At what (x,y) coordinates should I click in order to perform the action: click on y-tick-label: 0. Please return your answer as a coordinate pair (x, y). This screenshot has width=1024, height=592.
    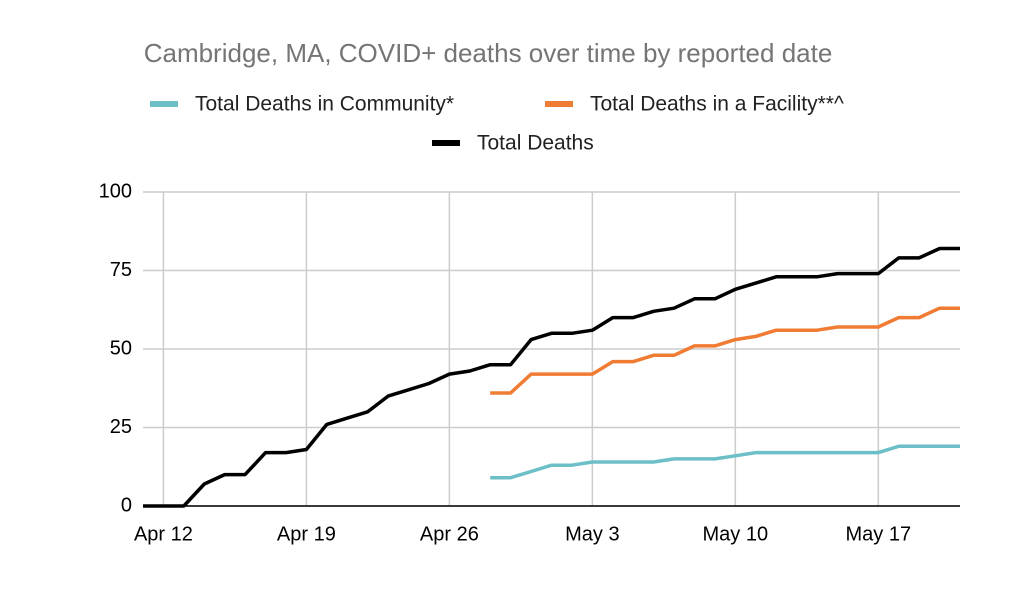
    Looking at the image, I should click on (126, 505).